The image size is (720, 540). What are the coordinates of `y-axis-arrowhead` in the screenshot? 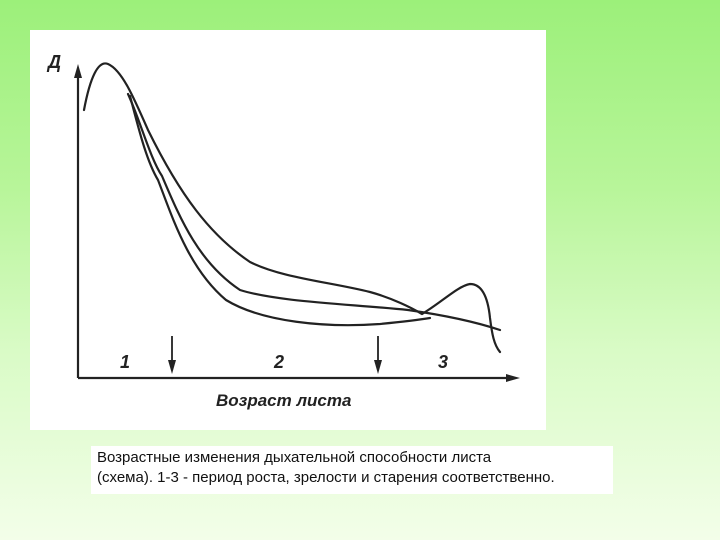 It's located at (78, 71).